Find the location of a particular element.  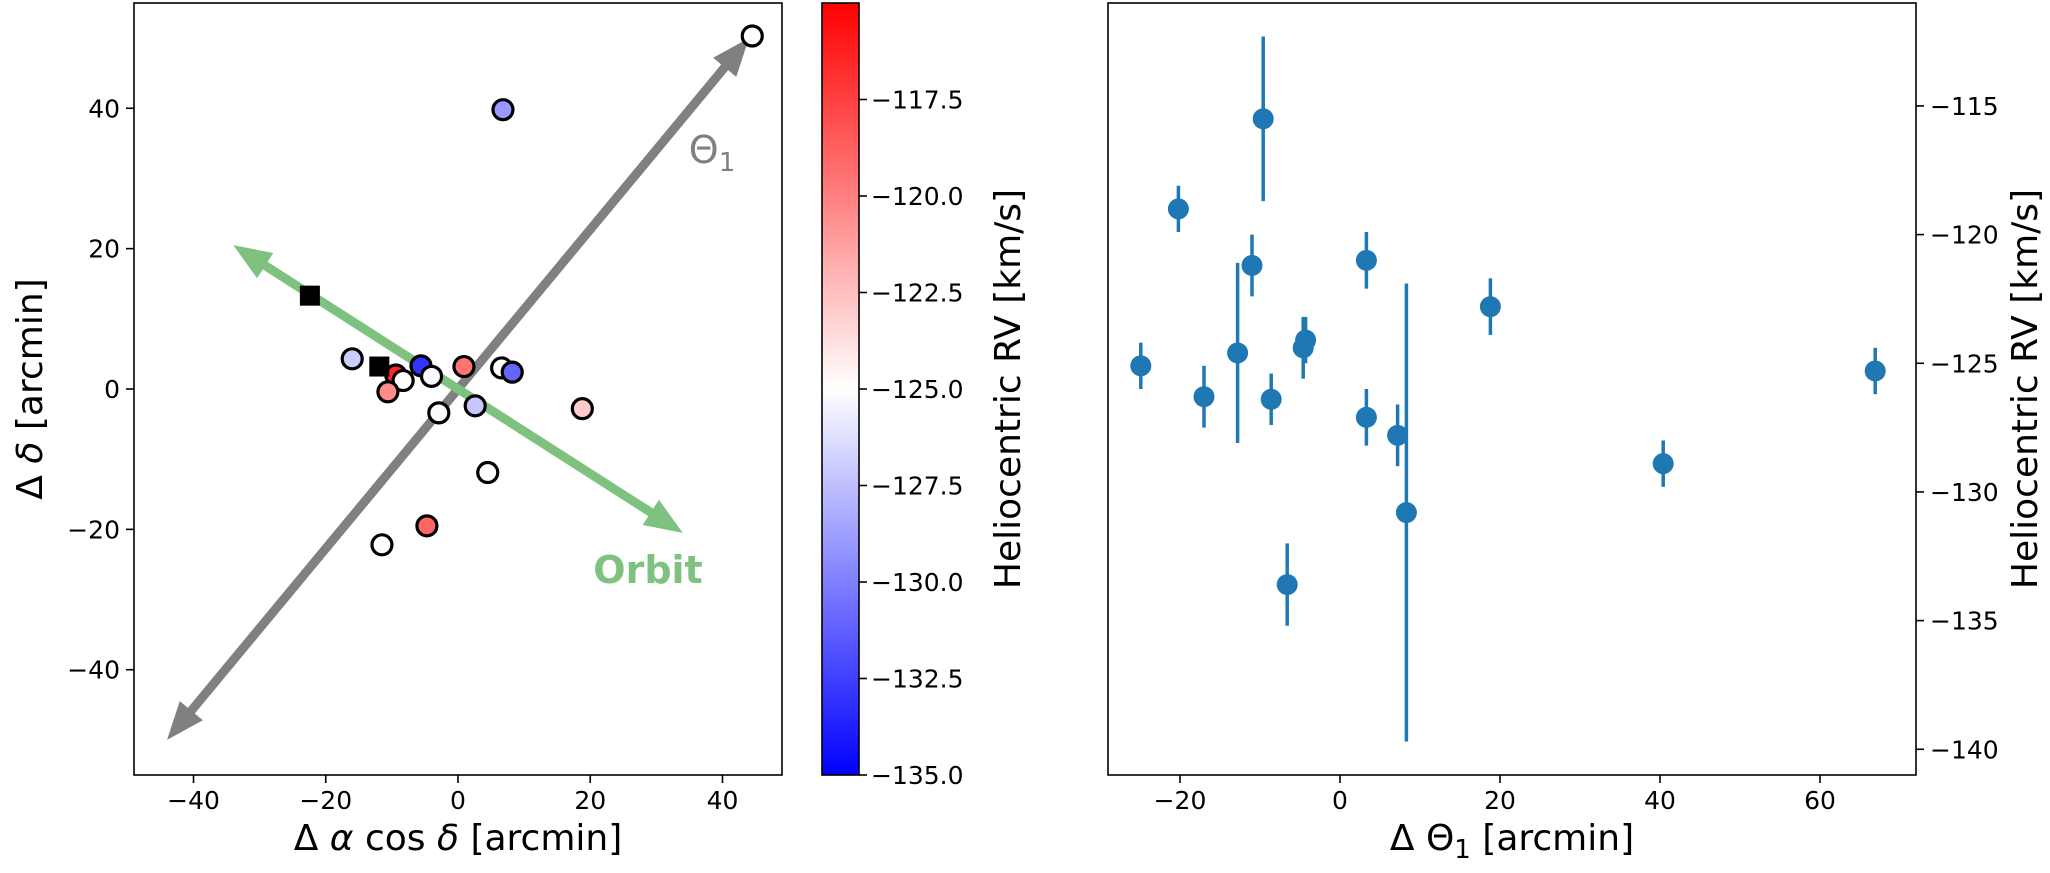

left-points is located at coordinates (531, 290).